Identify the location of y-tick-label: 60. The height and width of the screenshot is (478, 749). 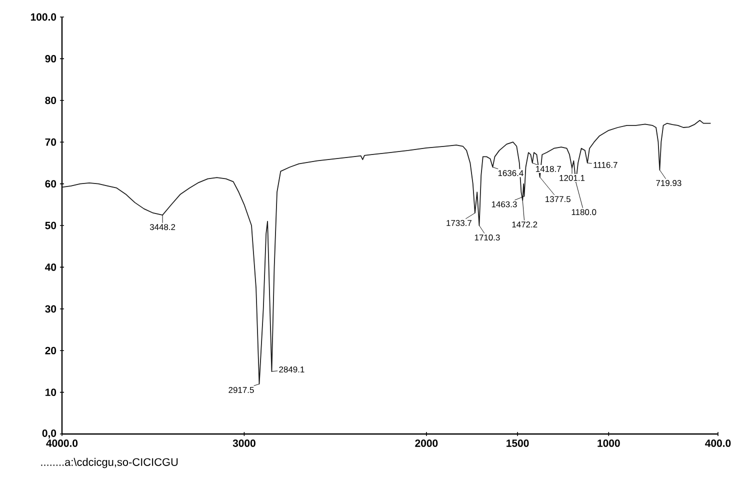
(50, 184).